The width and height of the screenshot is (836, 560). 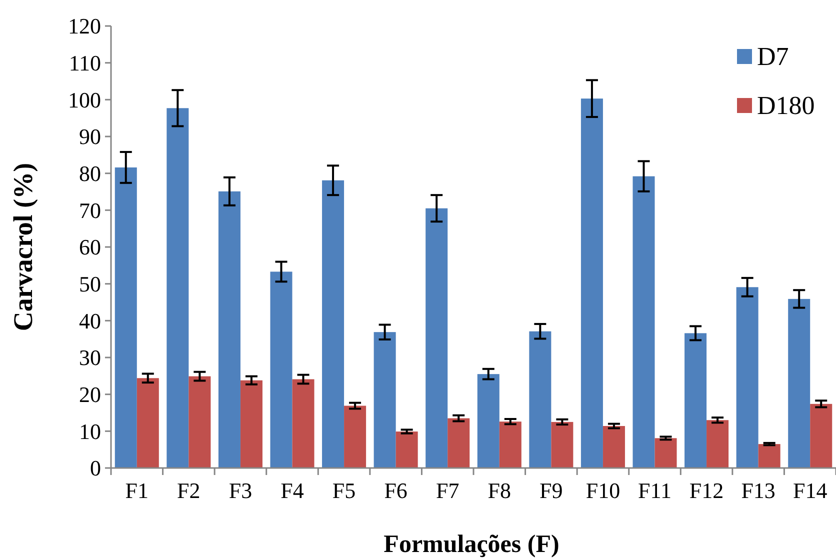 I want to click on y-tick-label: 100, so click(x=84, y=99).